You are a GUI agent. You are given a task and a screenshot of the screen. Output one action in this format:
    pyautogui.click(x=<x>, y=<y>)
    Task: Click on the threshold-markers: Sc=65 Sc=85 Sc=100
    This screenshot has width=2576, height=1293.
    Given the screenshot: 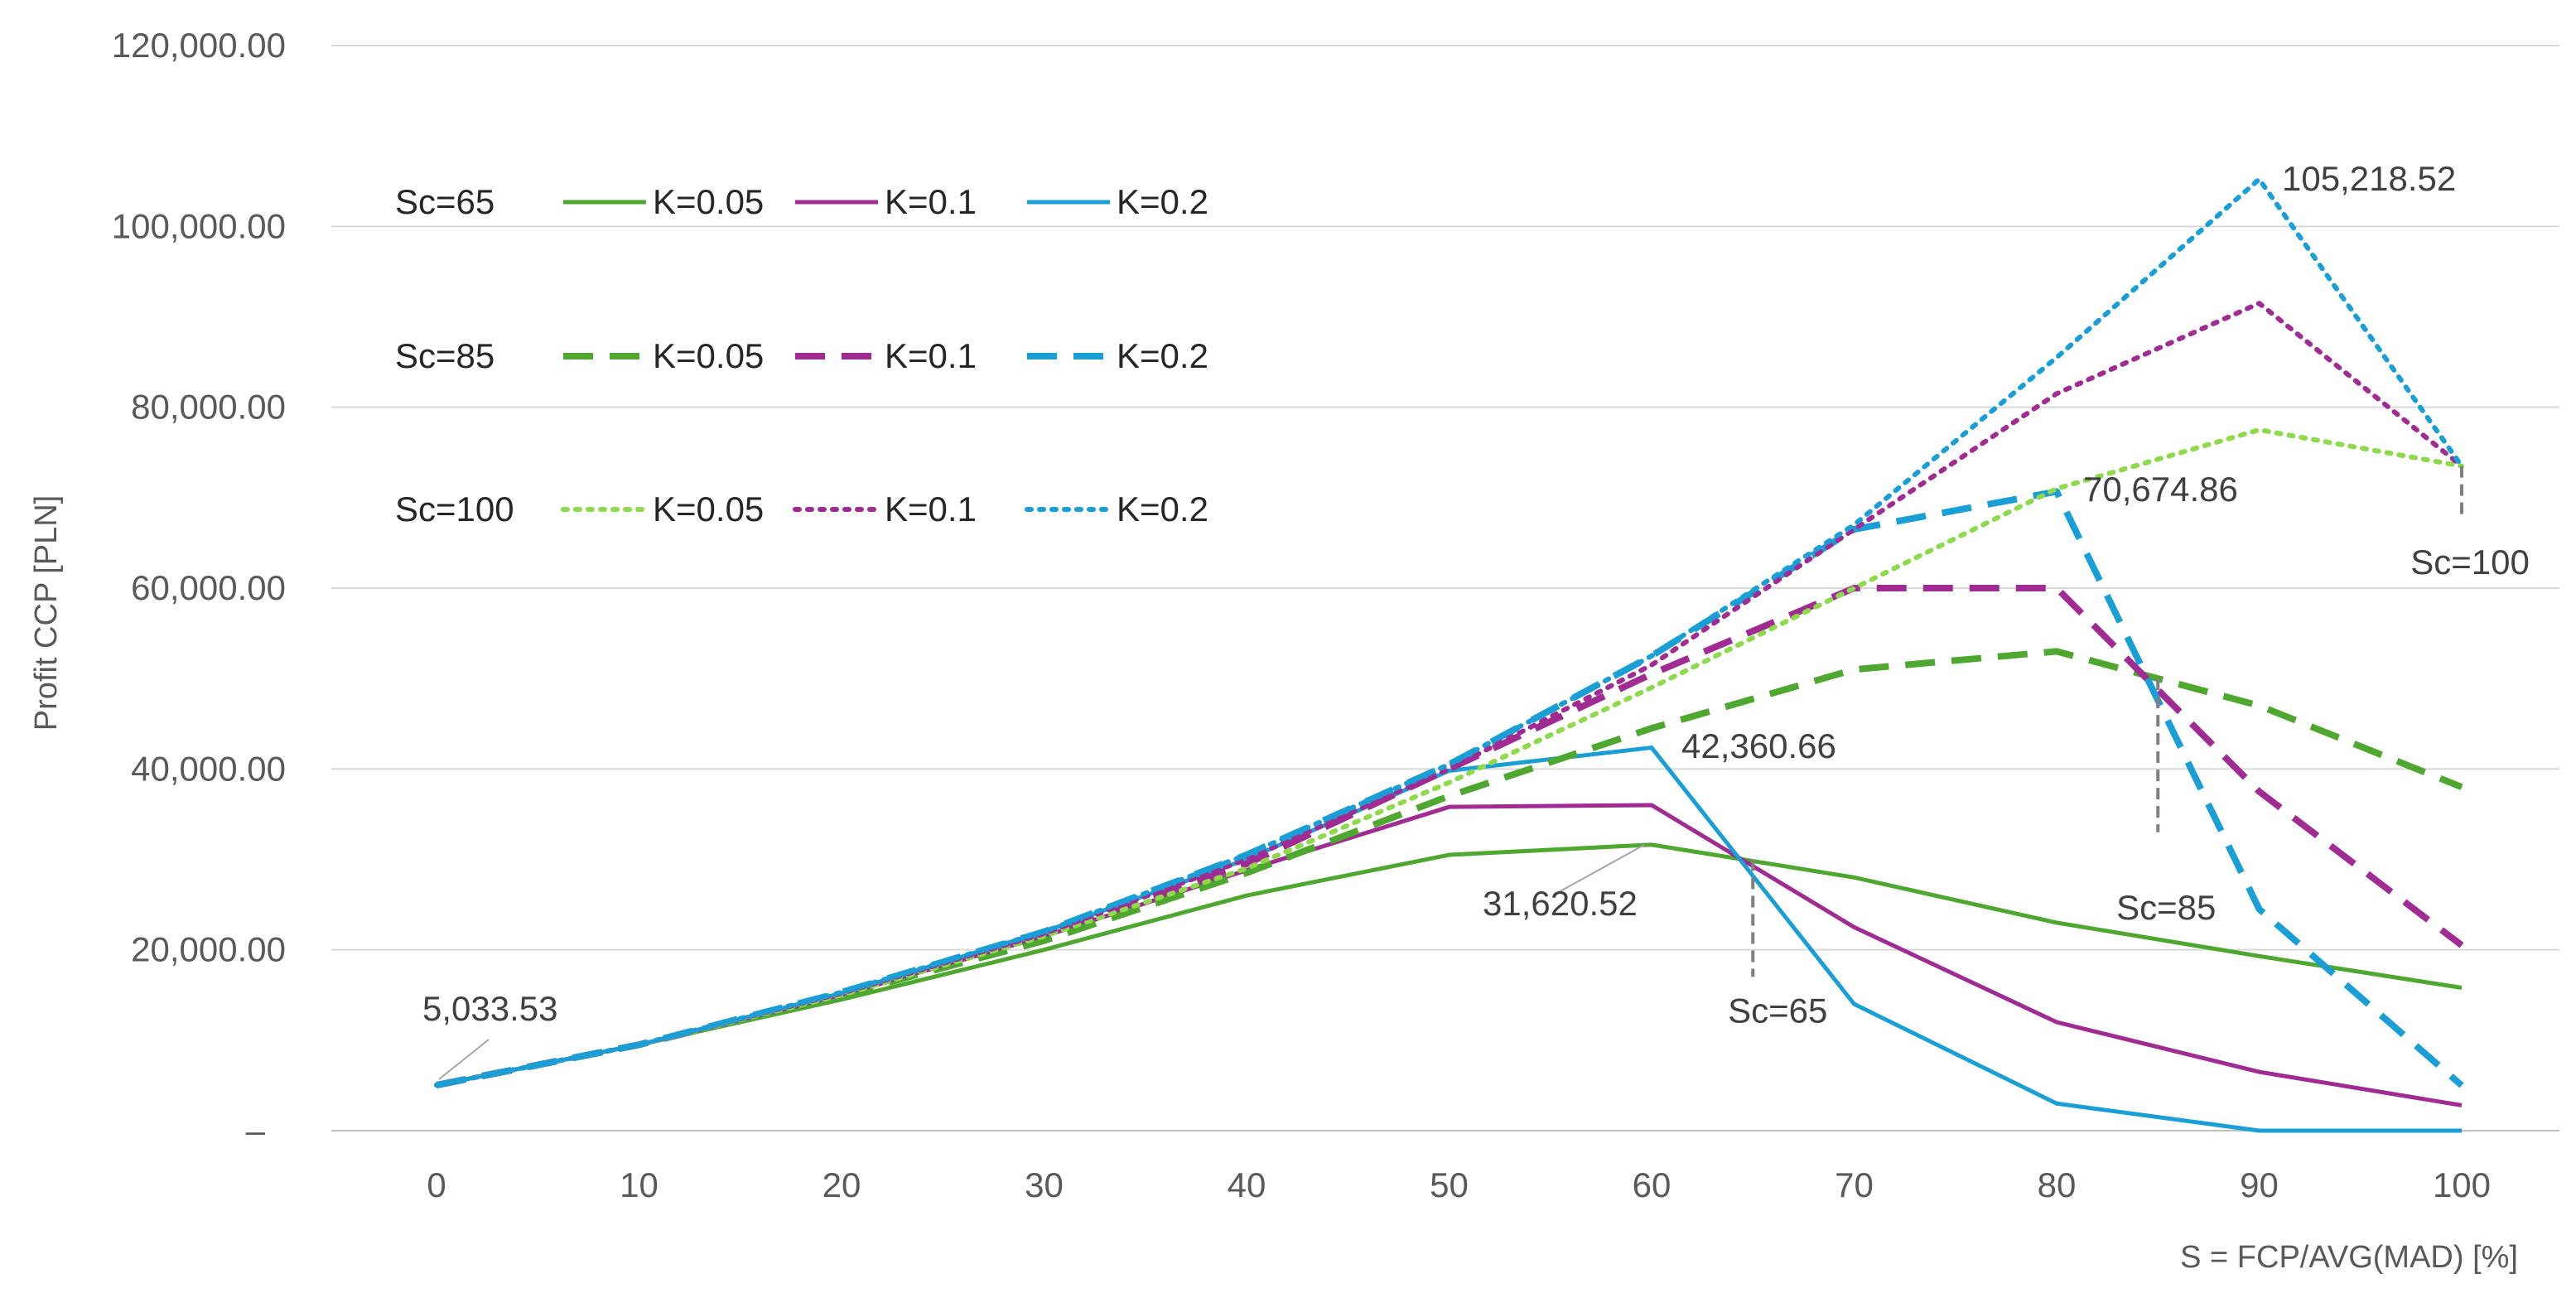 What is the action you would take?
    pyautogui.click(x=2129, y=748)
    